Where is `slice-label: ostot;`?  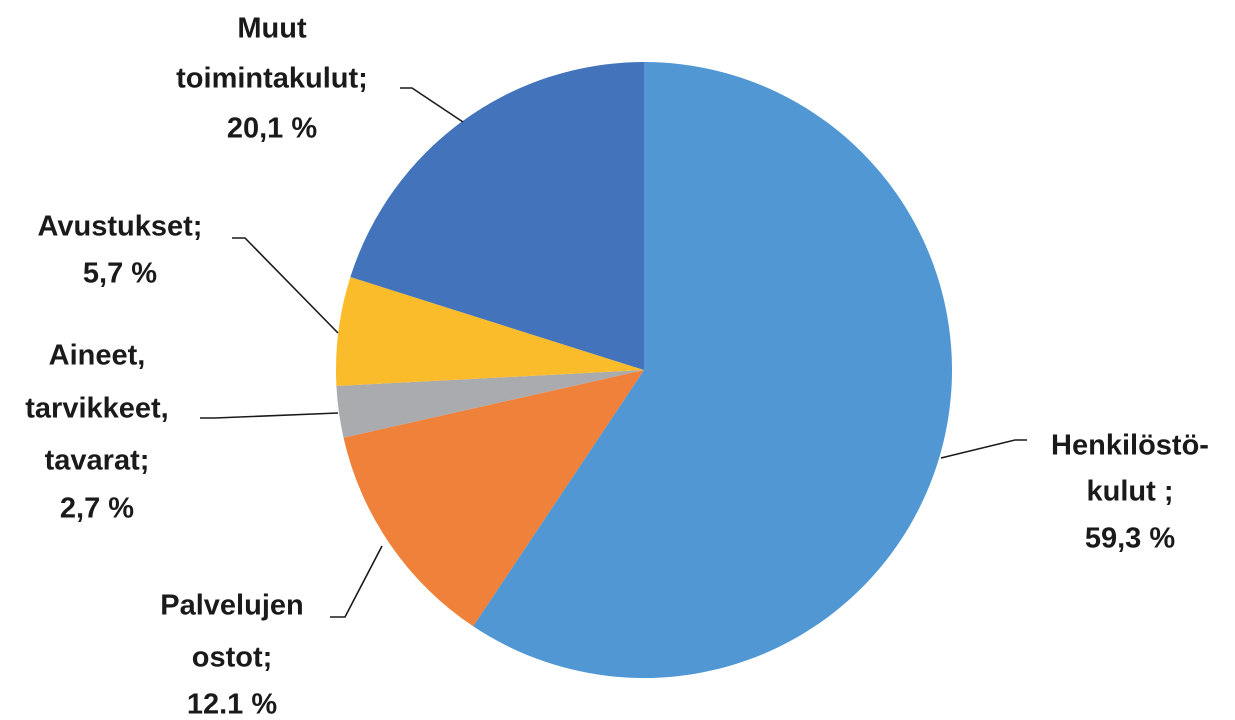
slice-label: ostot; is located at coordinates (232, 658).